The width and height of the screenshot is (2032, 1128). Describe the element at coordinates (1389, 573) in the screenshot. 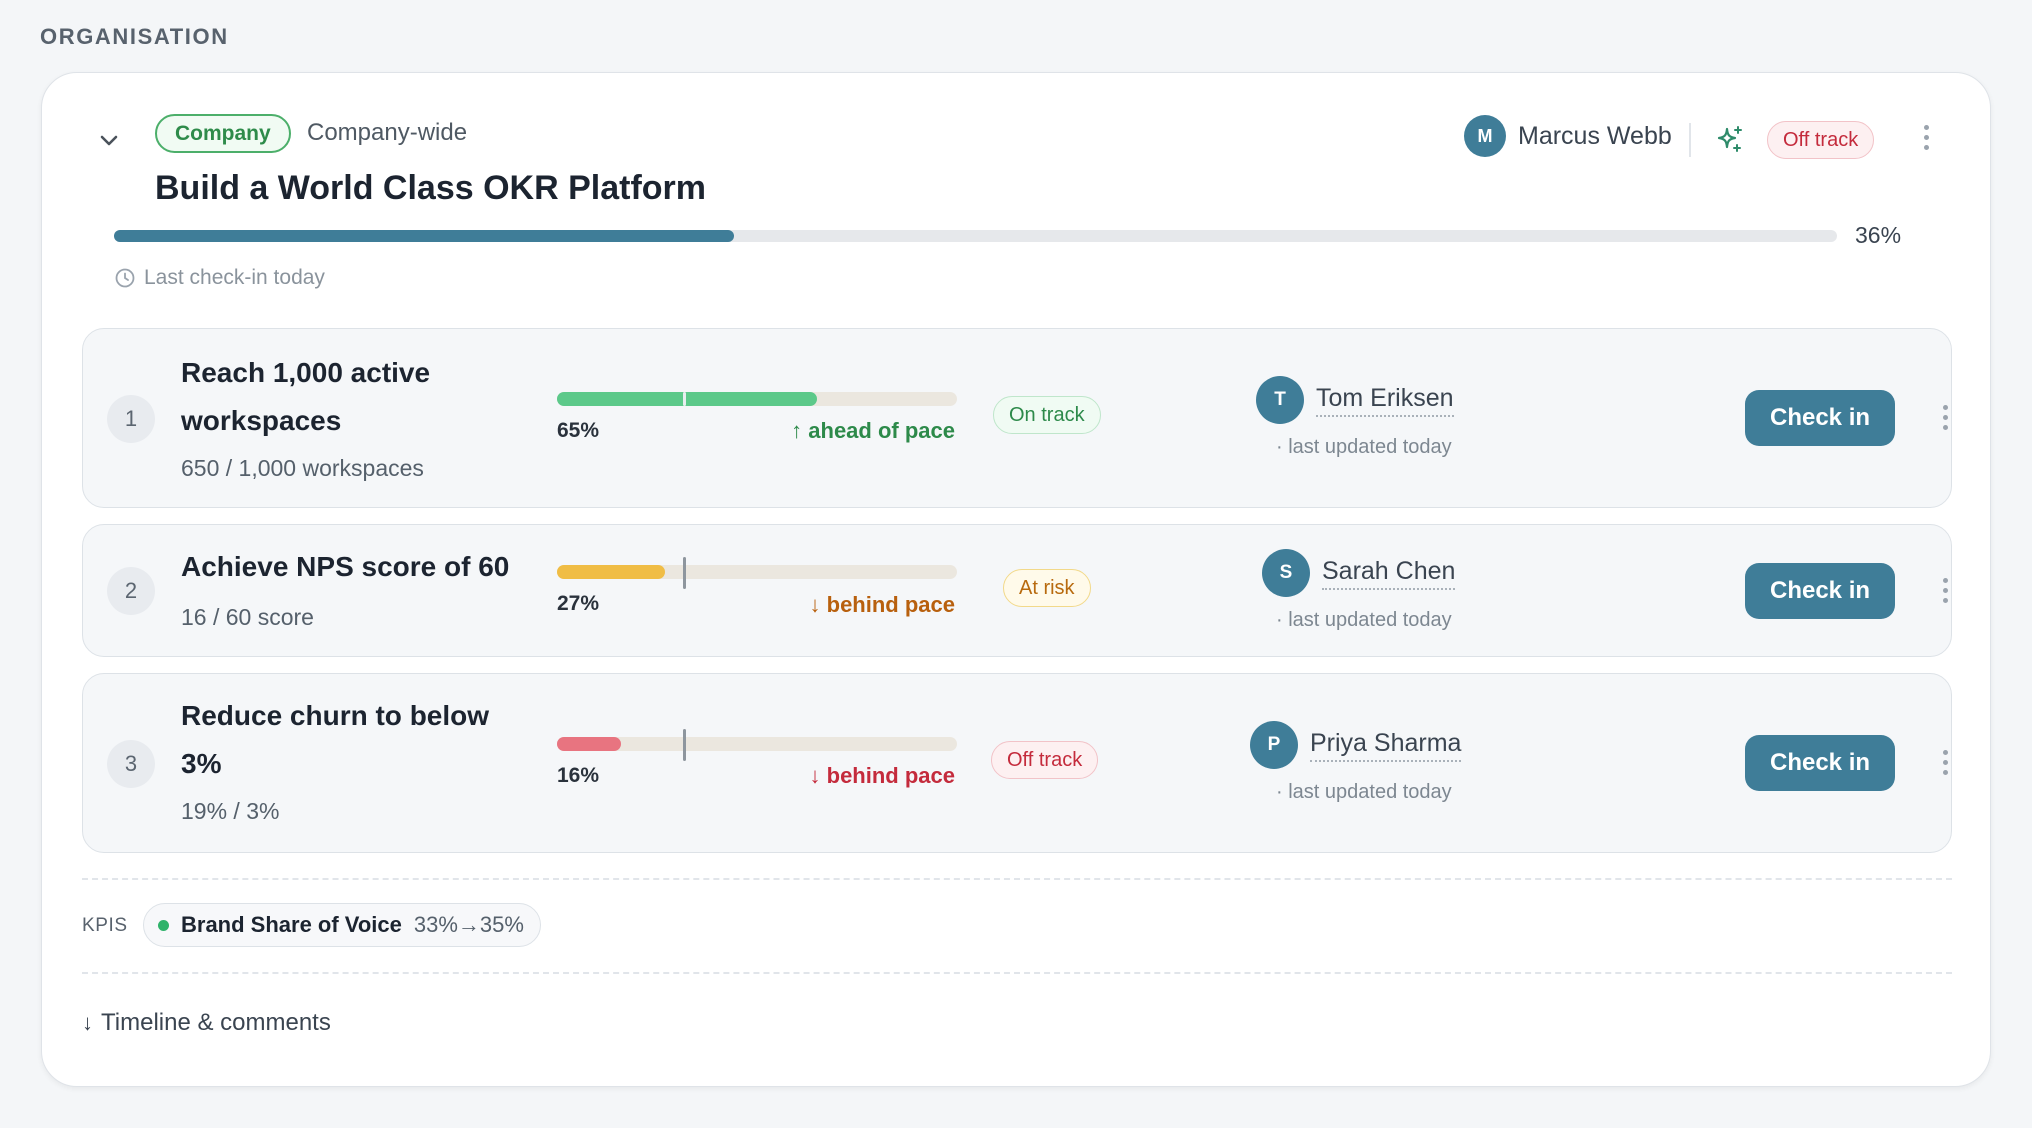

I see `kr-owner-name: Sarah Chen` at that location.